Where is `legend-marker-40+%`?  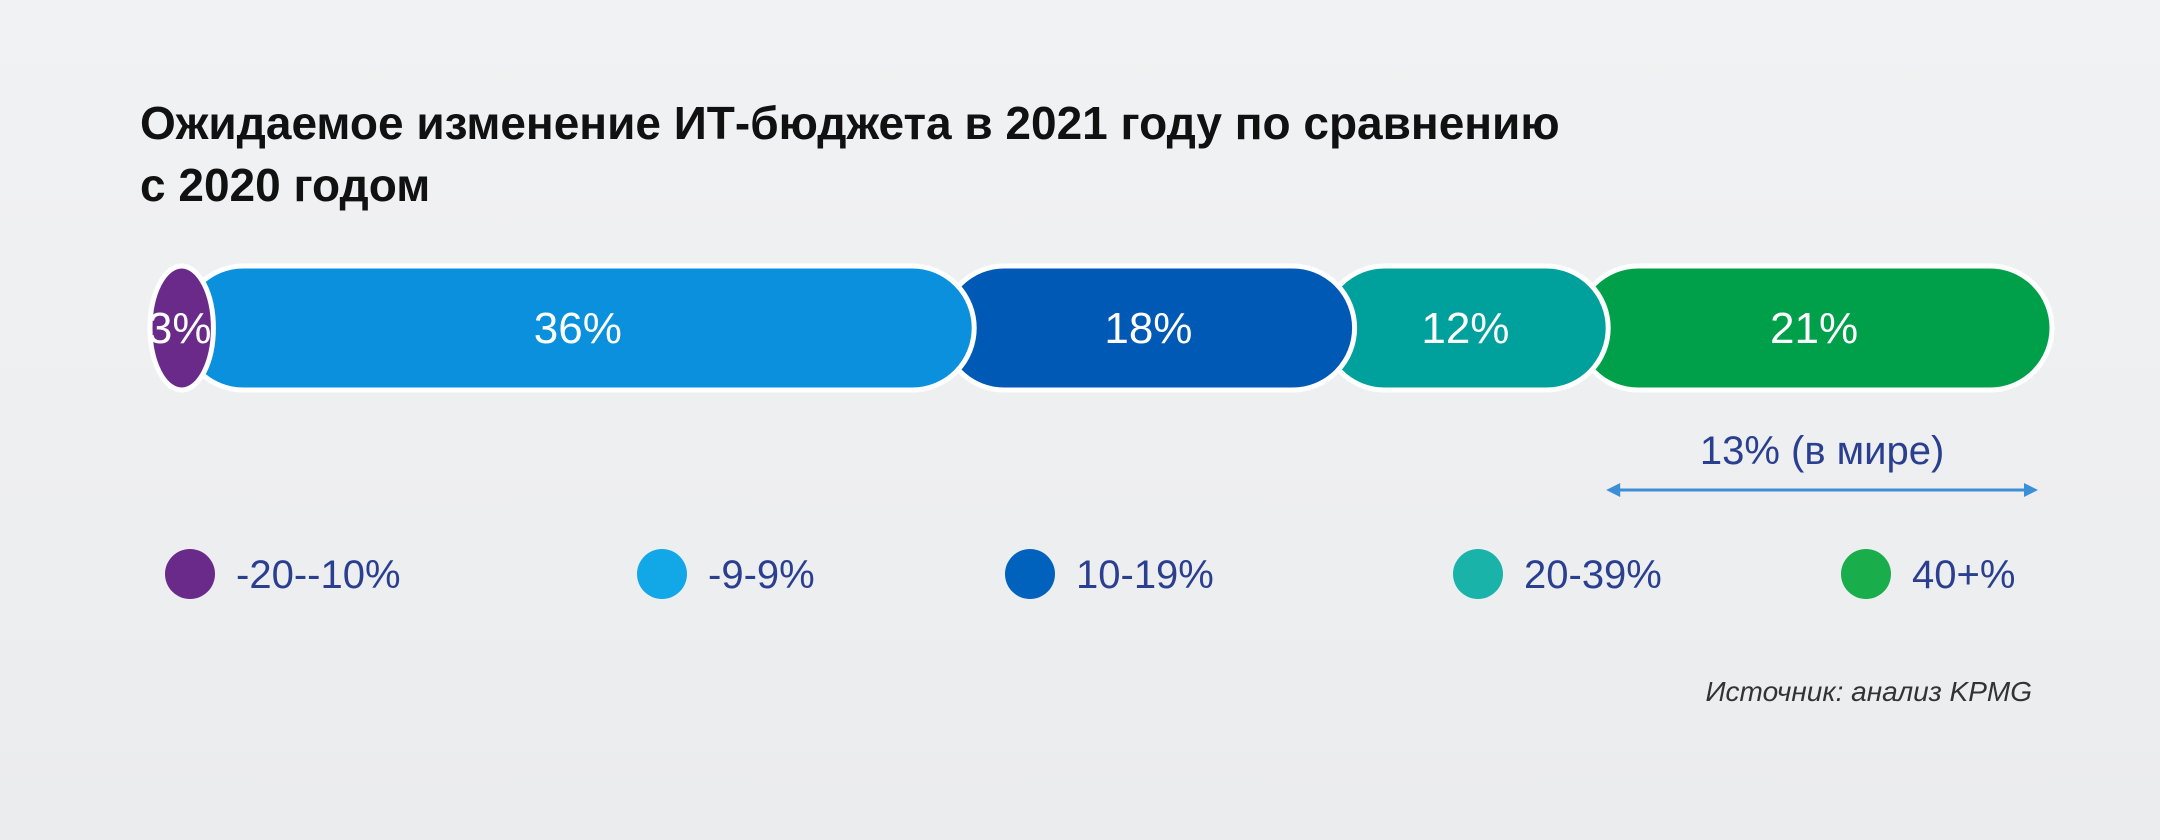
legend-marker-40+% is located at coordinates (1866, 574).